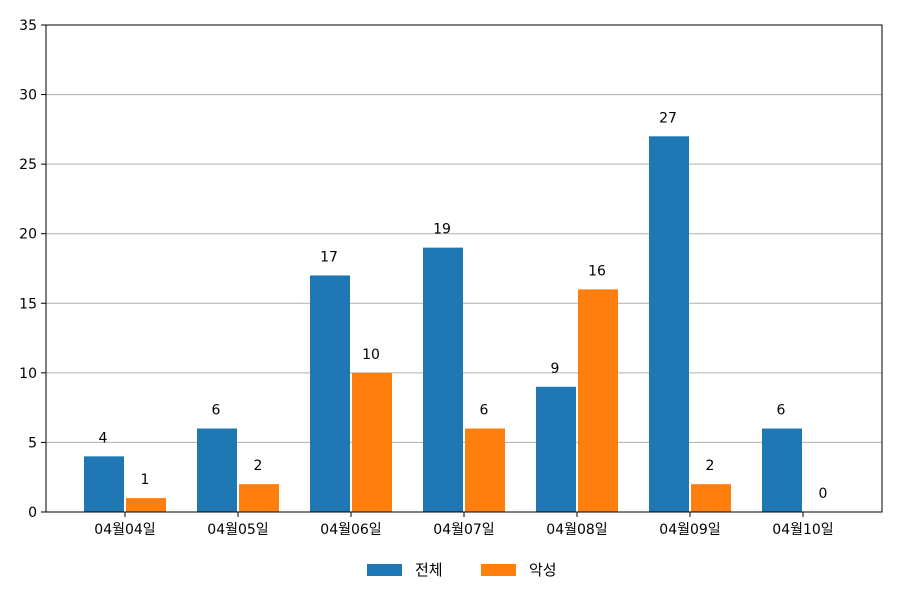  I want to click on data-label: 19, so click(442, 230).